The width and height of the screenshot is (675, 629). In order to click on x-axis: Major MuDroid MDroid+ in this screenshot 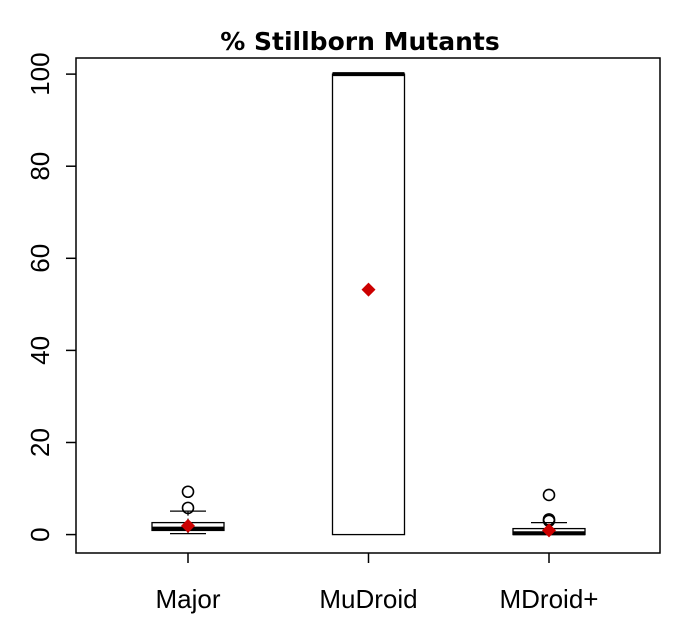, I will do `click(376, 583)`.